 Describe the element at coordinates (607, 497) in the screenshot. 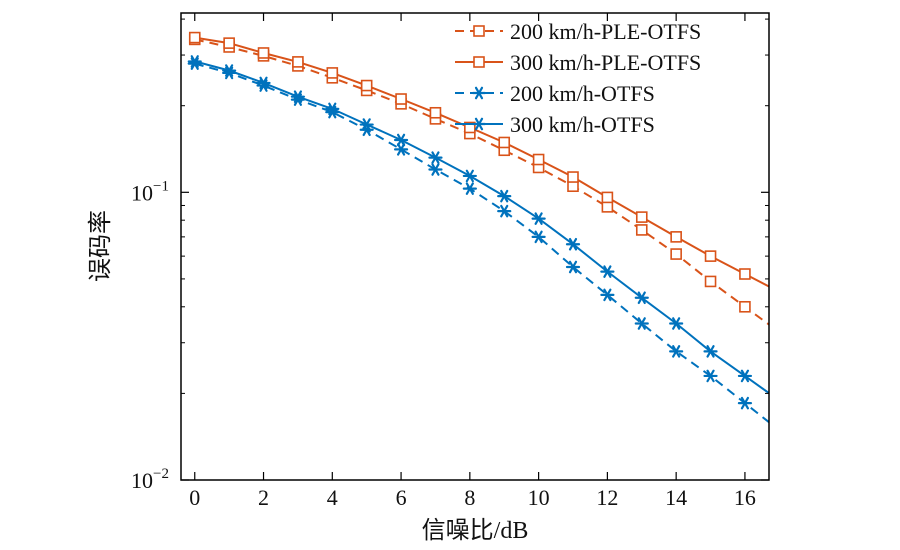

I see `x-tick-label: 12` at that location.